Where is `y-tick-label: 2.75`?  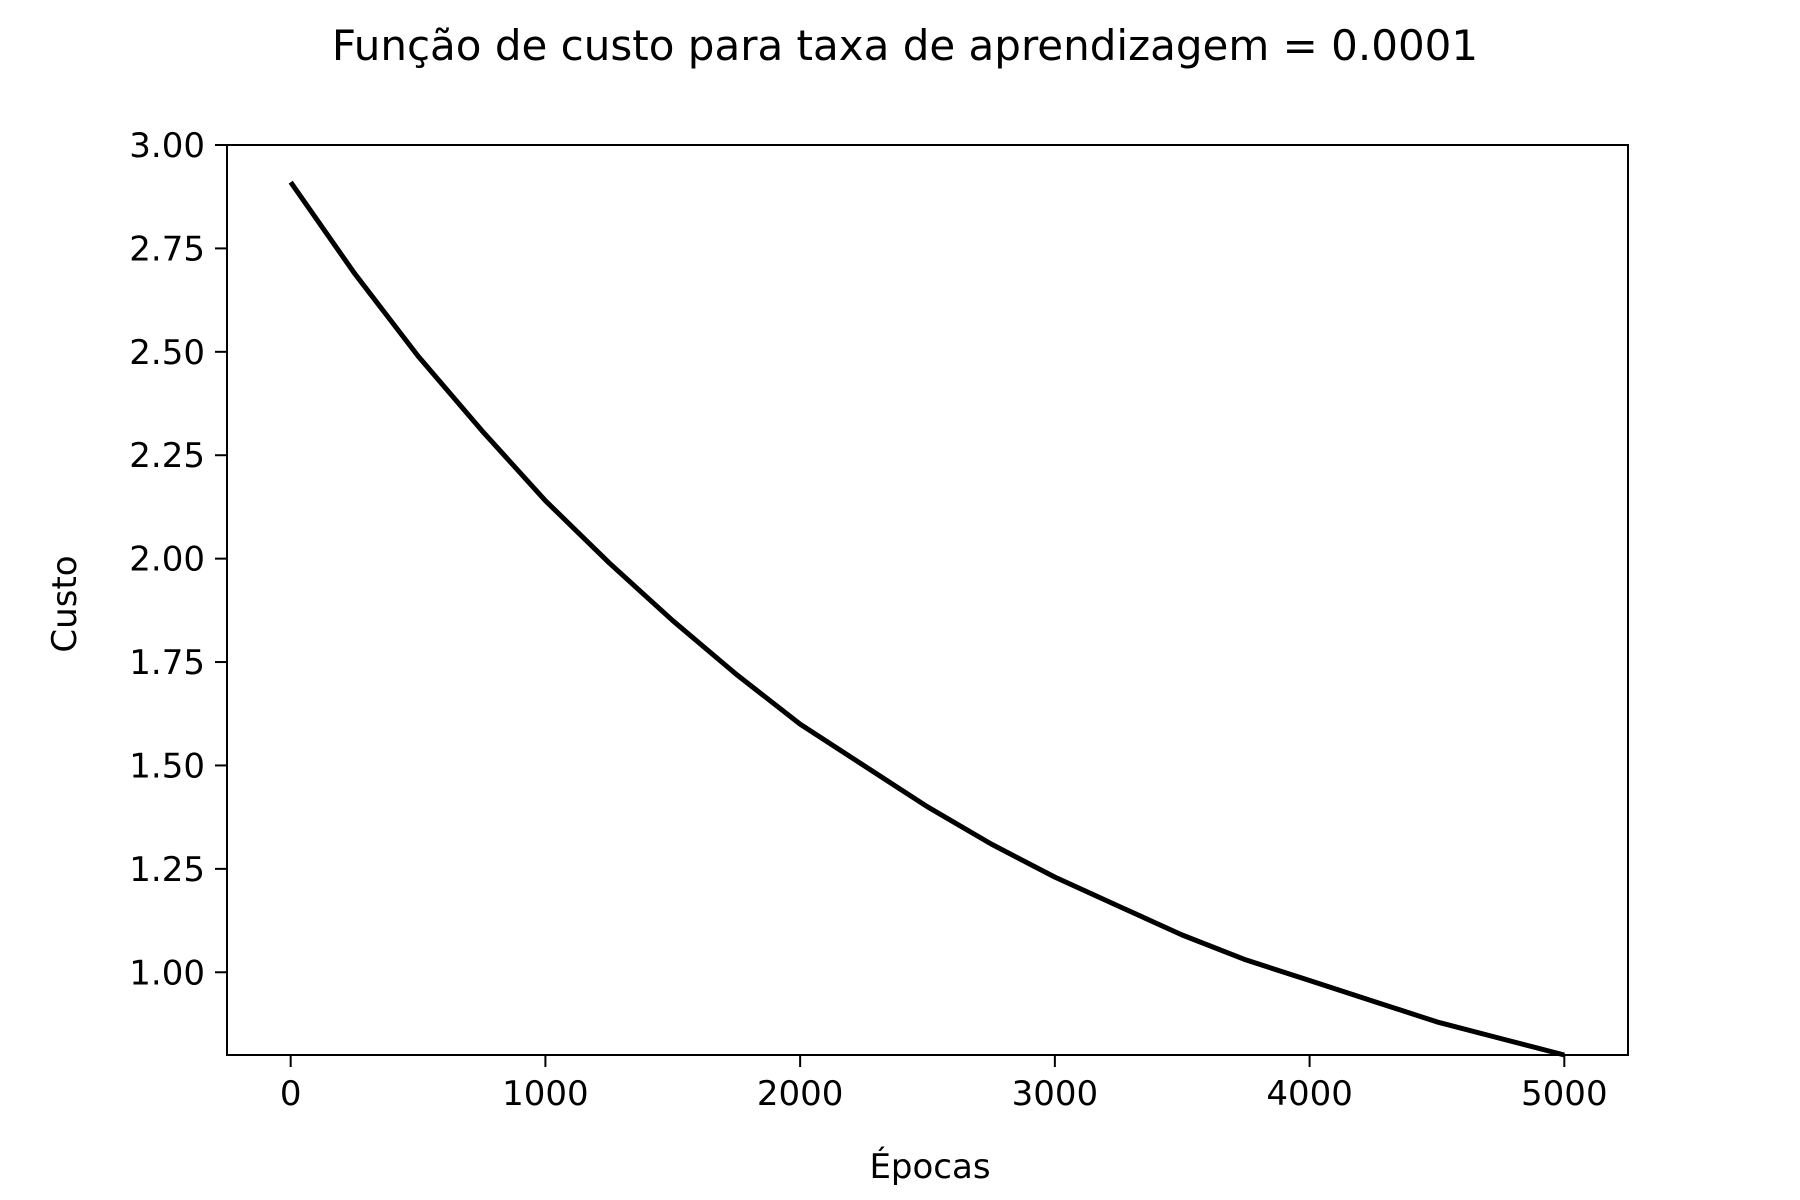
y-tick-label: 2.75 is located at coordinates (167, 249).